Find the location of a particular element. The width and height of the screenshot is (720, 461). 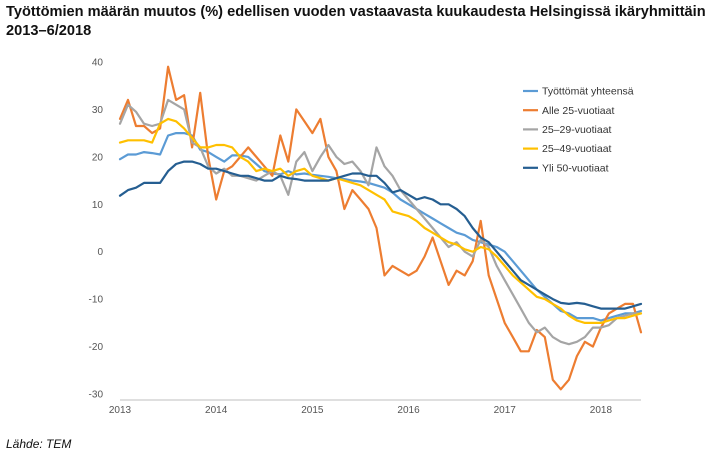

x-tick-label: 2017 is located at coordinates (505, 410).